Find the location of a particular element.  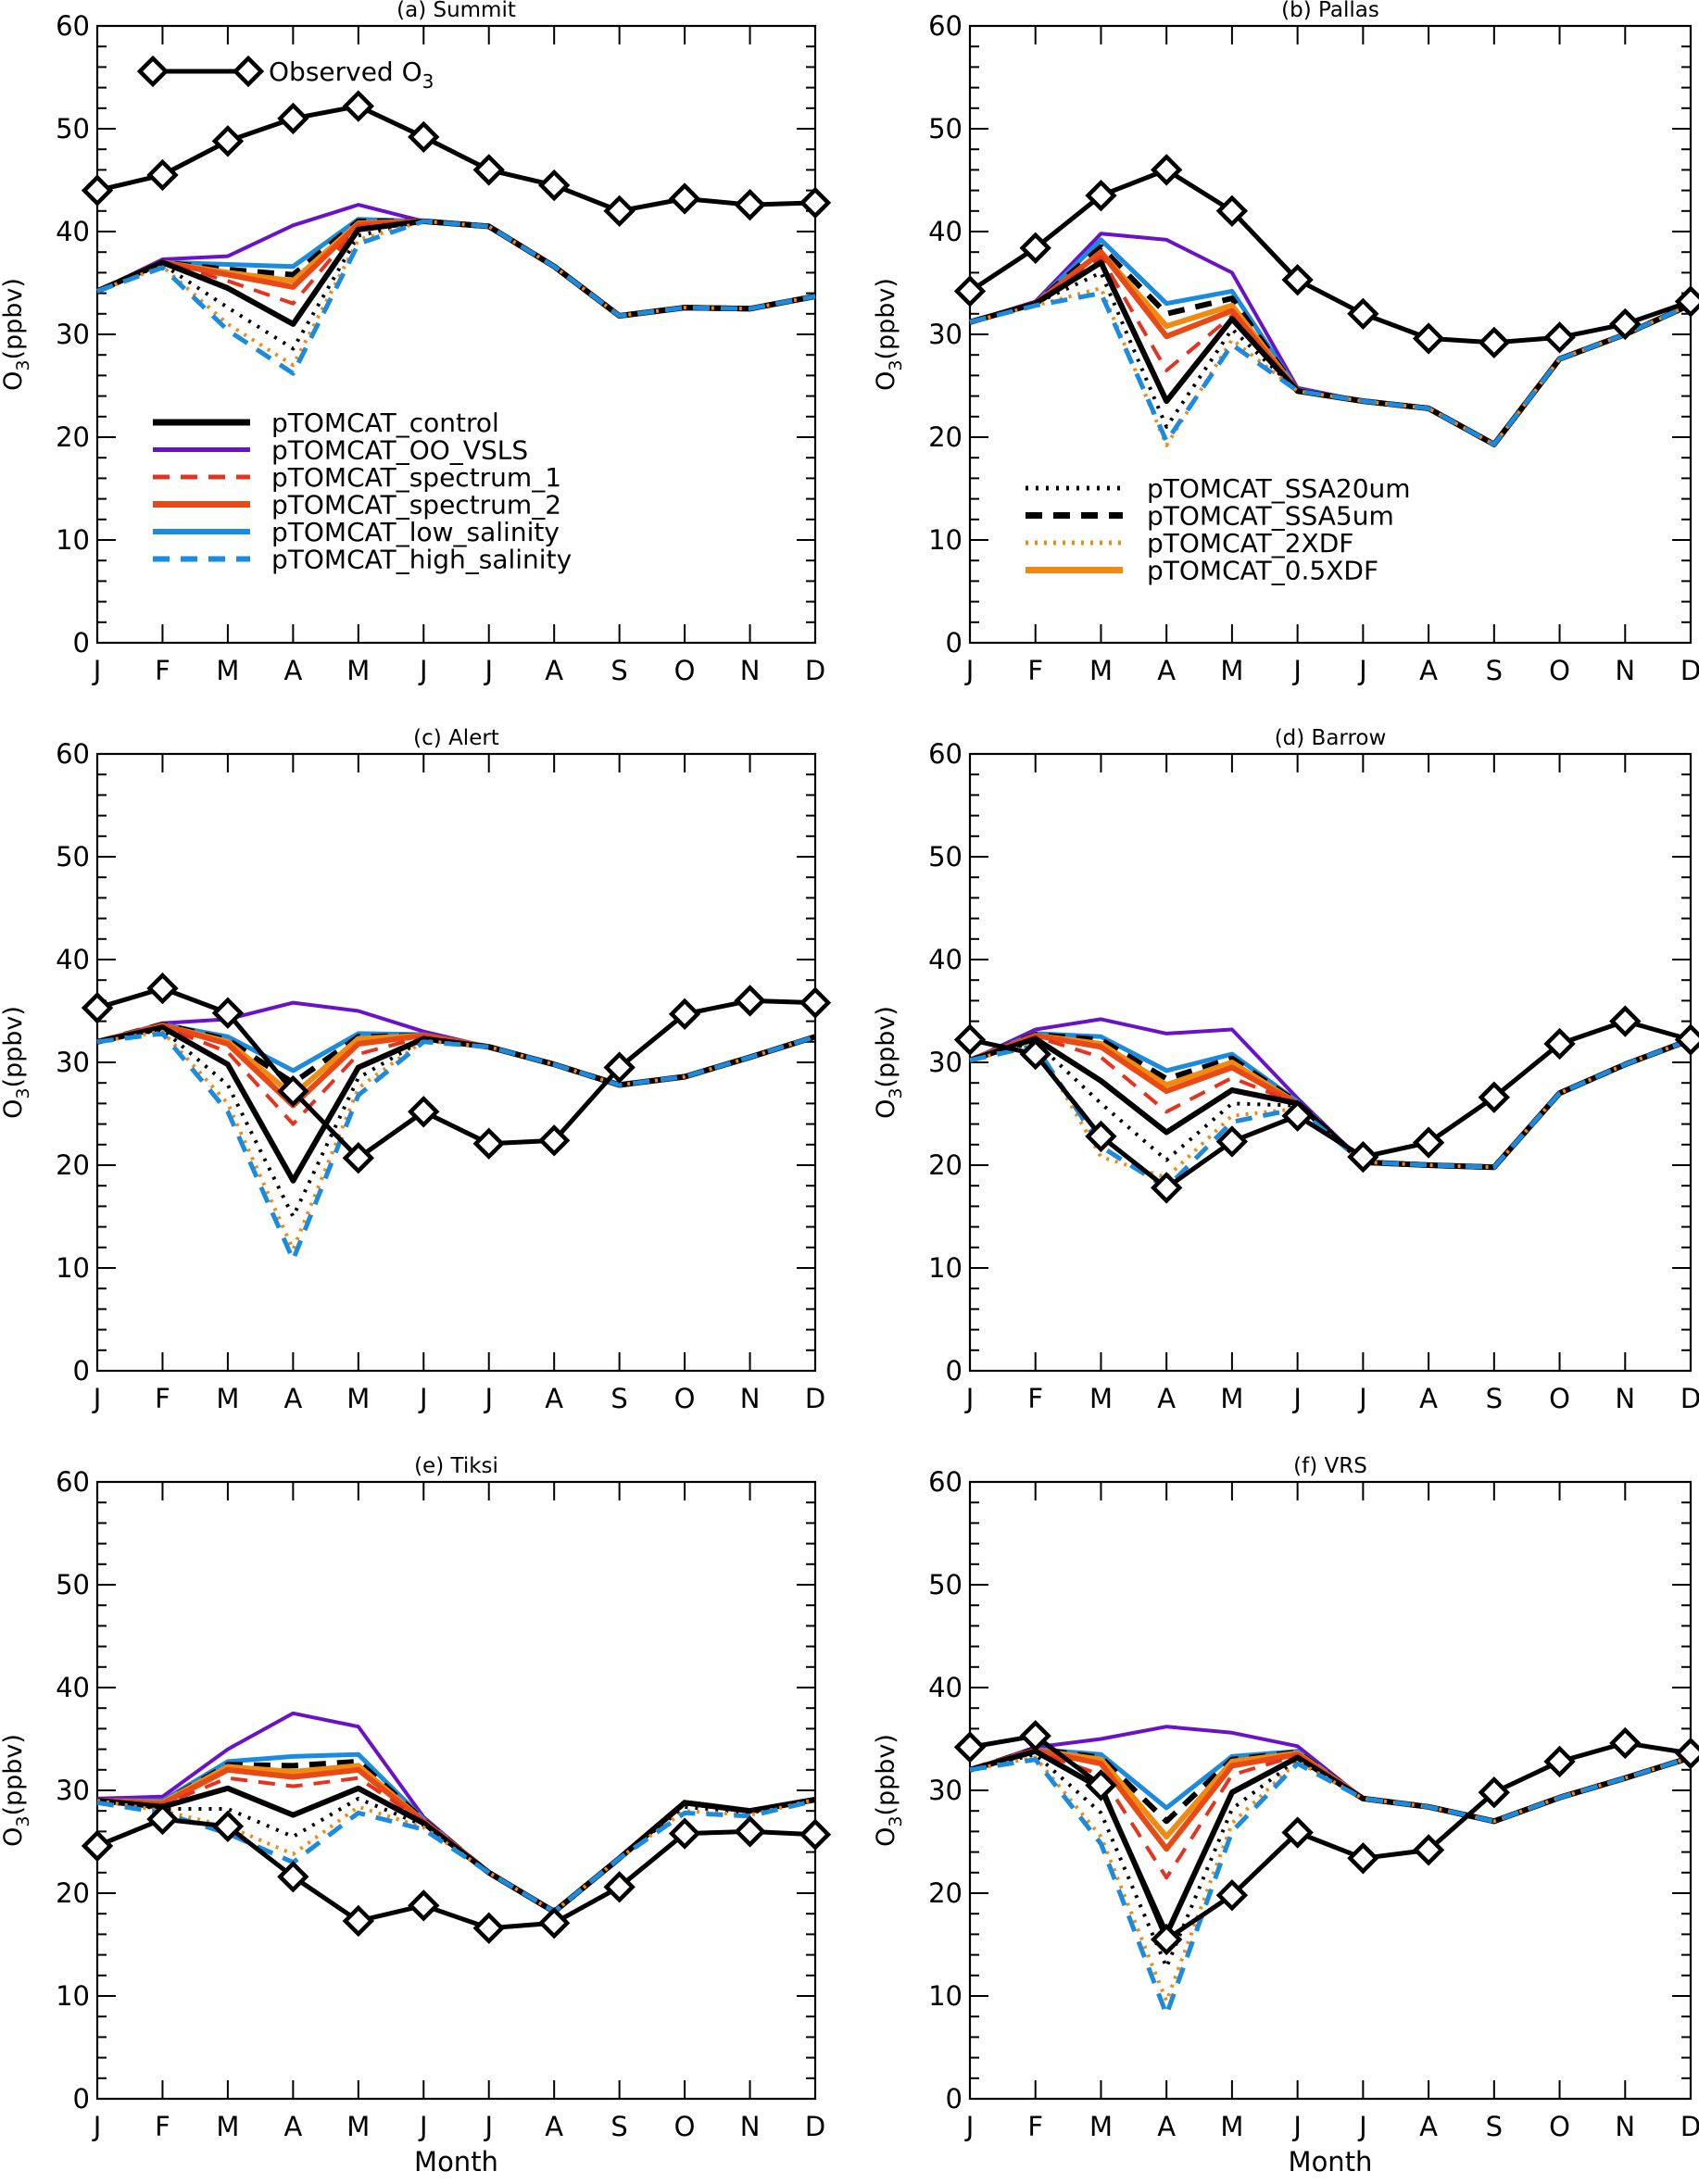

series-line-low_salinity is located at coordinates (1330, 1100).